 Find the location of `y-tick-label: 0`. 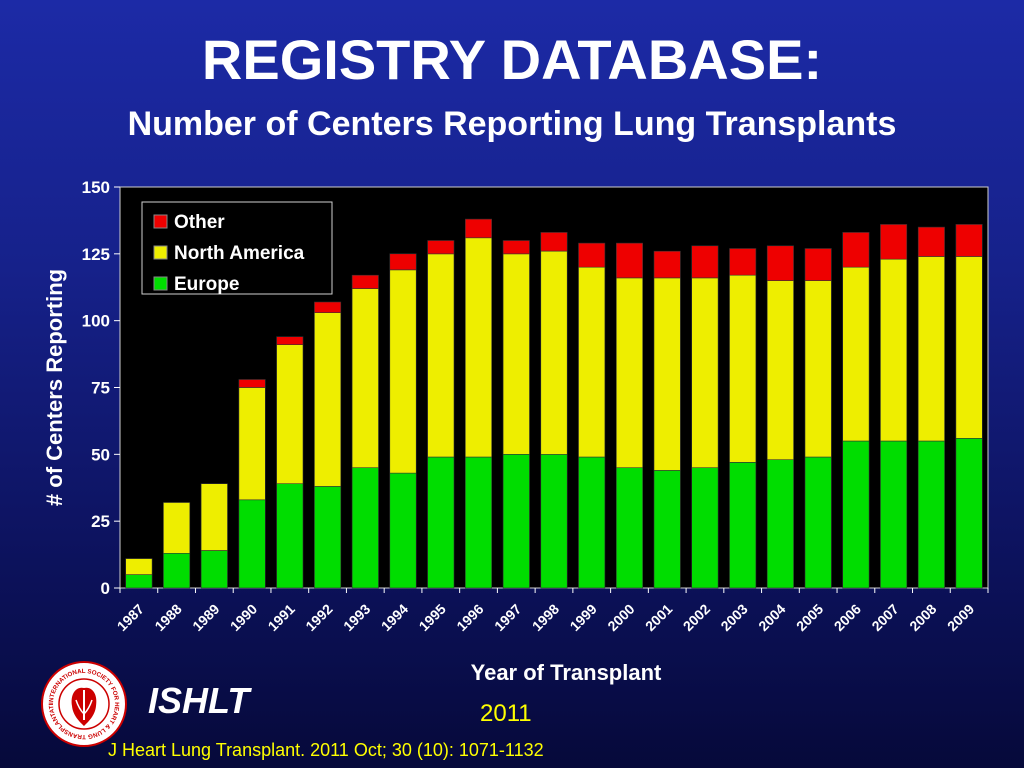

y-tick-label: 0 is located at coordinates (105, 588).